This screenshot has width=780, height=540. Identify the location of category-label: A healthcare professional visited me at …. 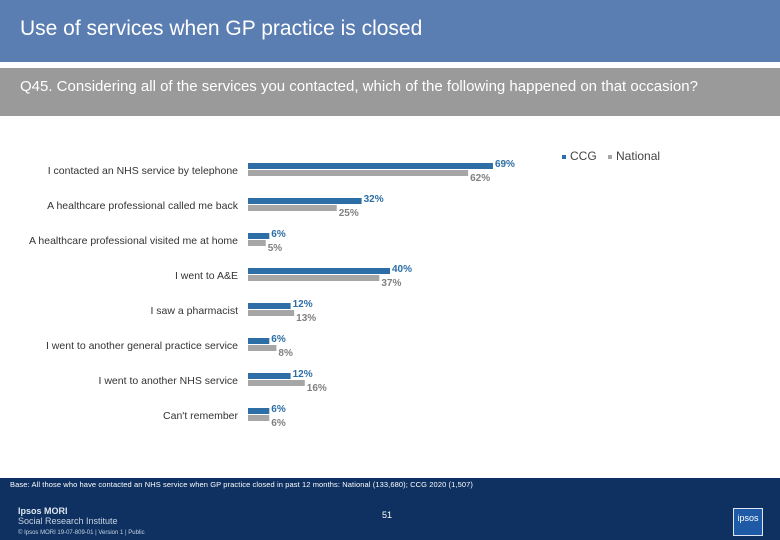
(133, 241).